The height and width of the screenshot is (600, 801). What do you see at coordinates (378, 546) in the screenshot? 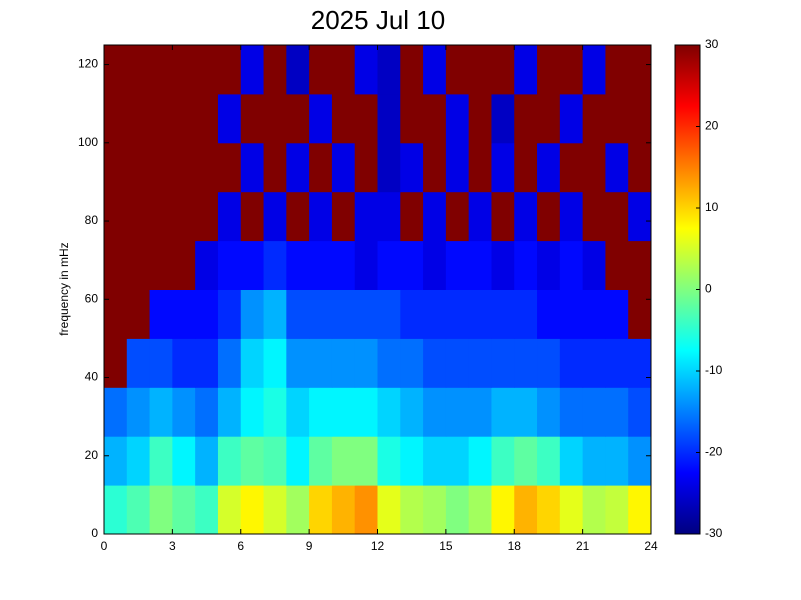
I see `x-tick-label: 12` at bounding box center [378, 546].